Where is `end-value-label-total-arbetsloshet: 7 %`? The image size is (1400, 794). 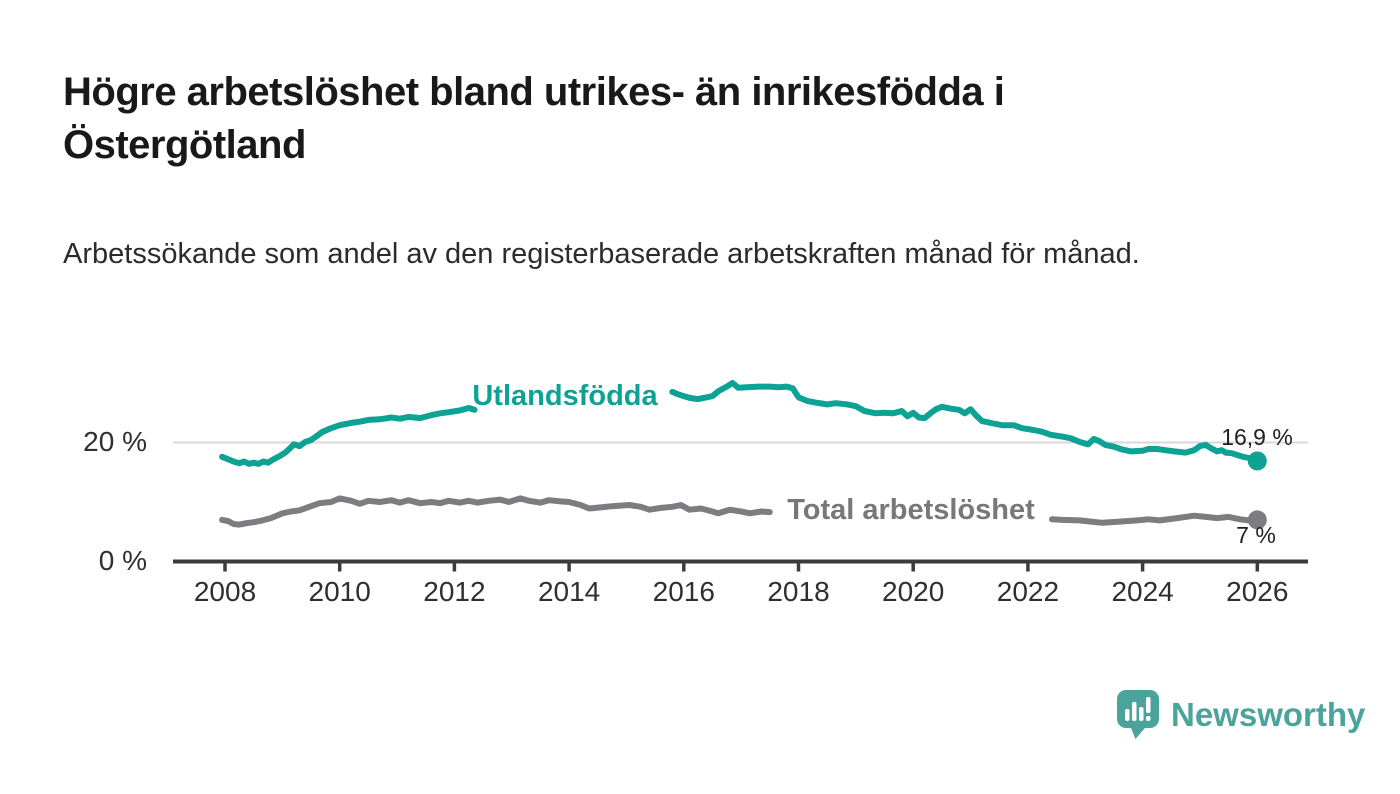
end-value-label-total-arbetsloshet: 7 % is located at coordinates (1256, 535).